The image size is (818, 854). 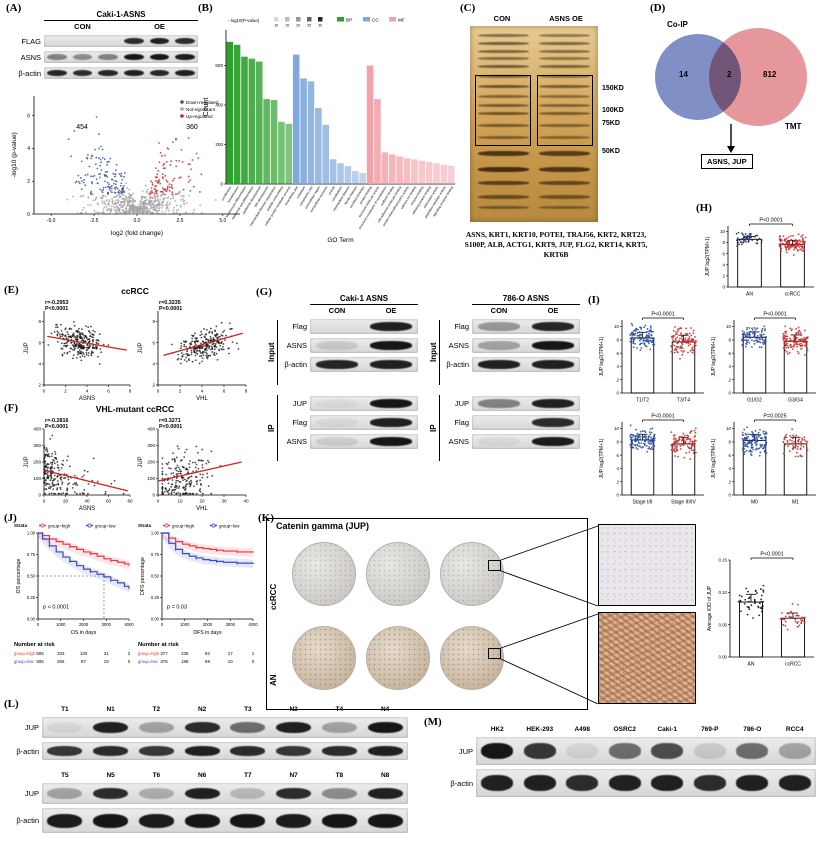 I want to click on lane-label: N4, so click(x=385, y=709).